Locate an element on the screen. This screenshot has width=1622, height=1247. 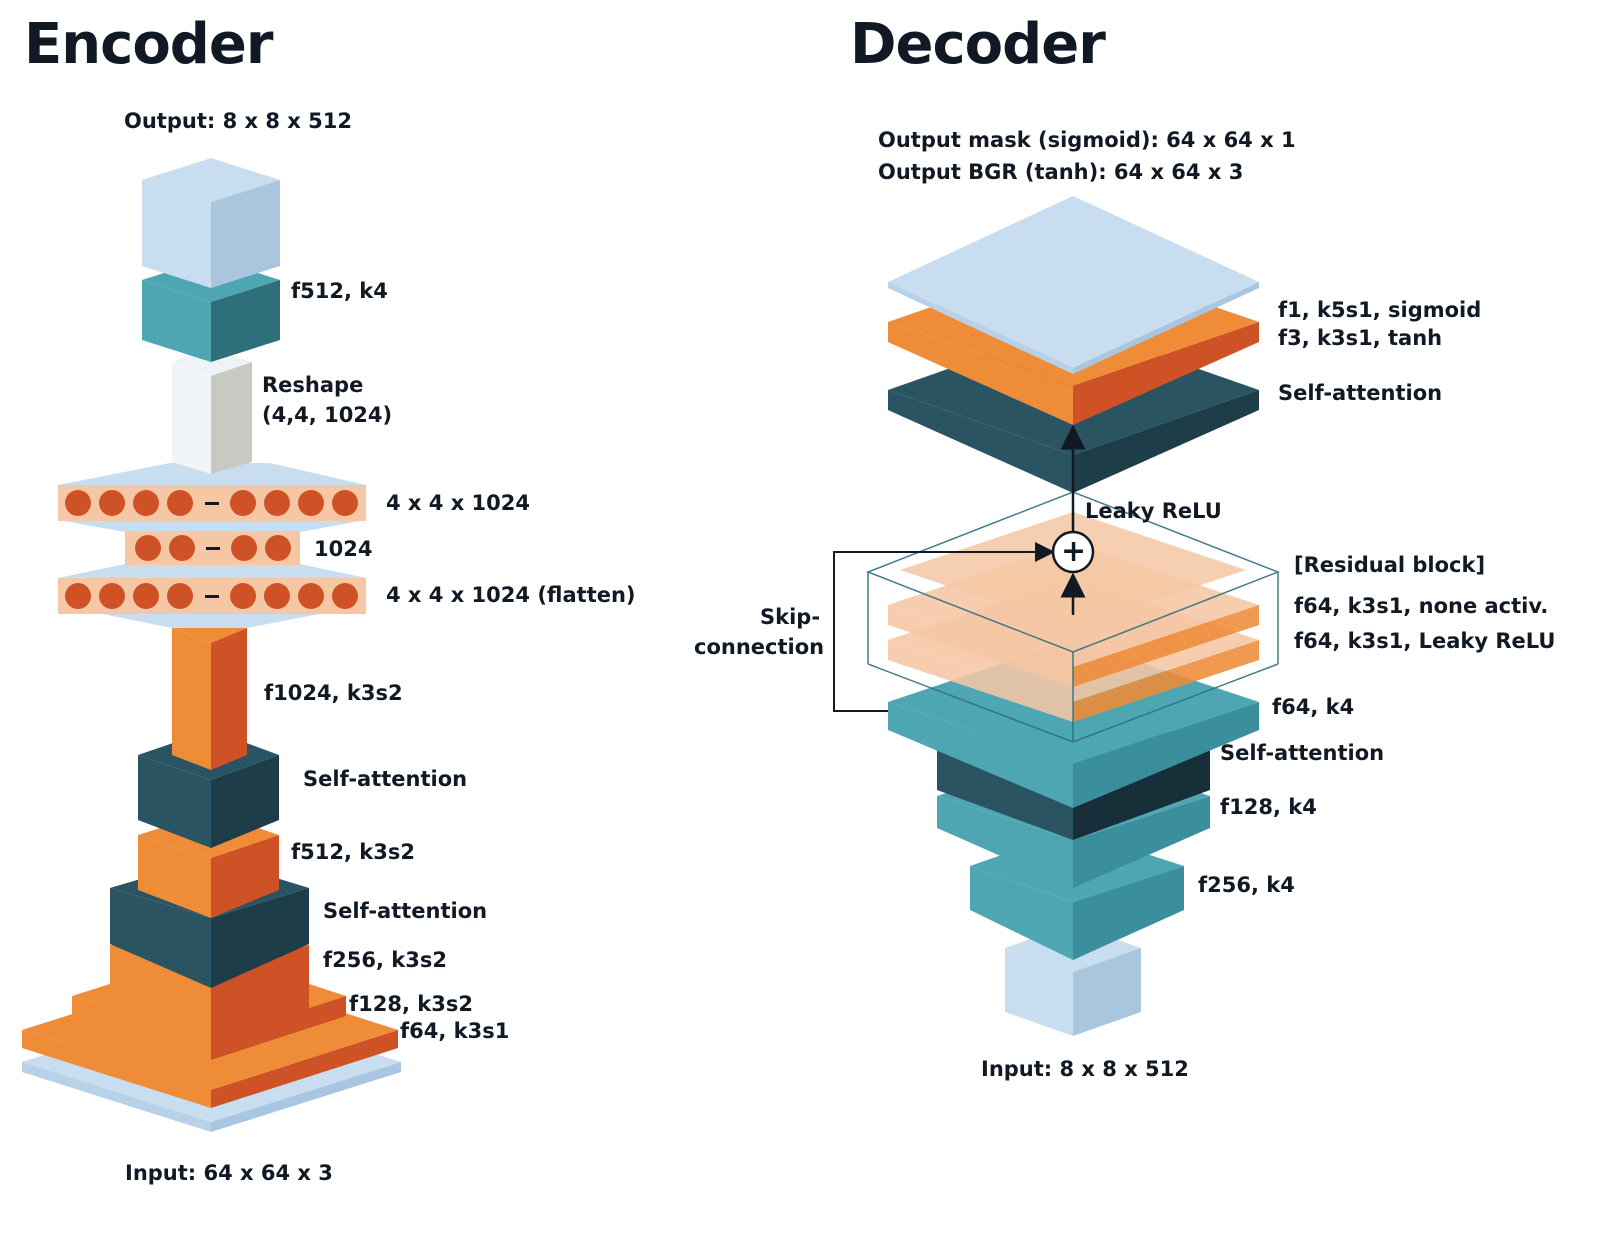
encoder-input-label: Input: 64 x 64 x 3 is located at coordinates (229, 1173).